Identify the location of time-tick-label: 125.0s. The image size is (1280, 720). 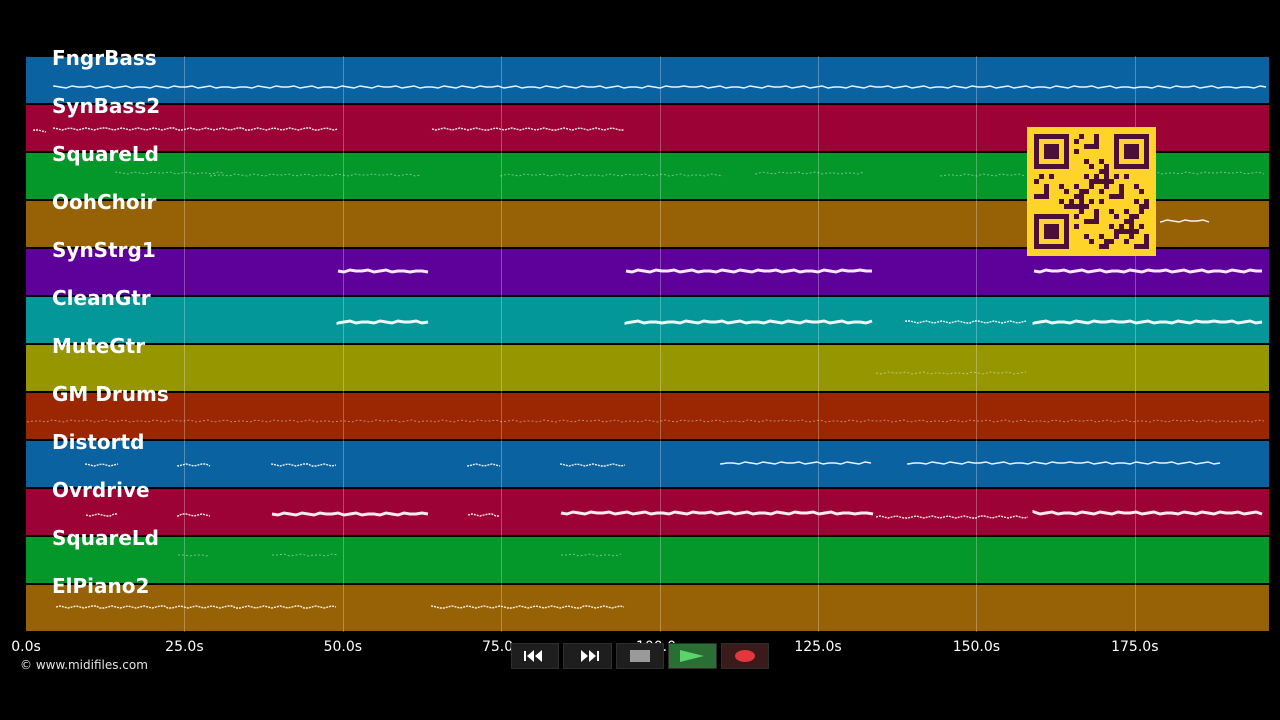
(818, 647).